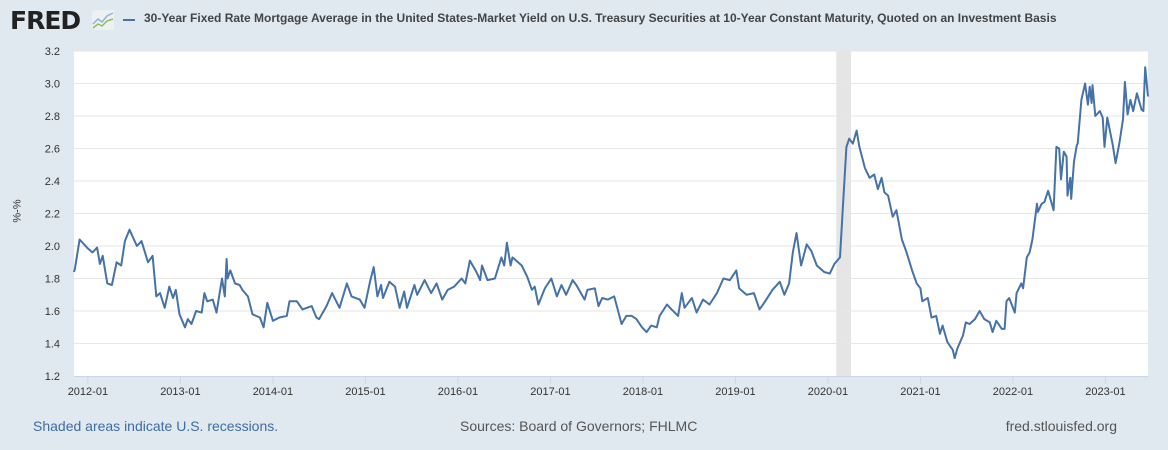  Describe the element at coordinates (52, 215) in the screenshot. I see `y-tick-label: 2.2` at that location.